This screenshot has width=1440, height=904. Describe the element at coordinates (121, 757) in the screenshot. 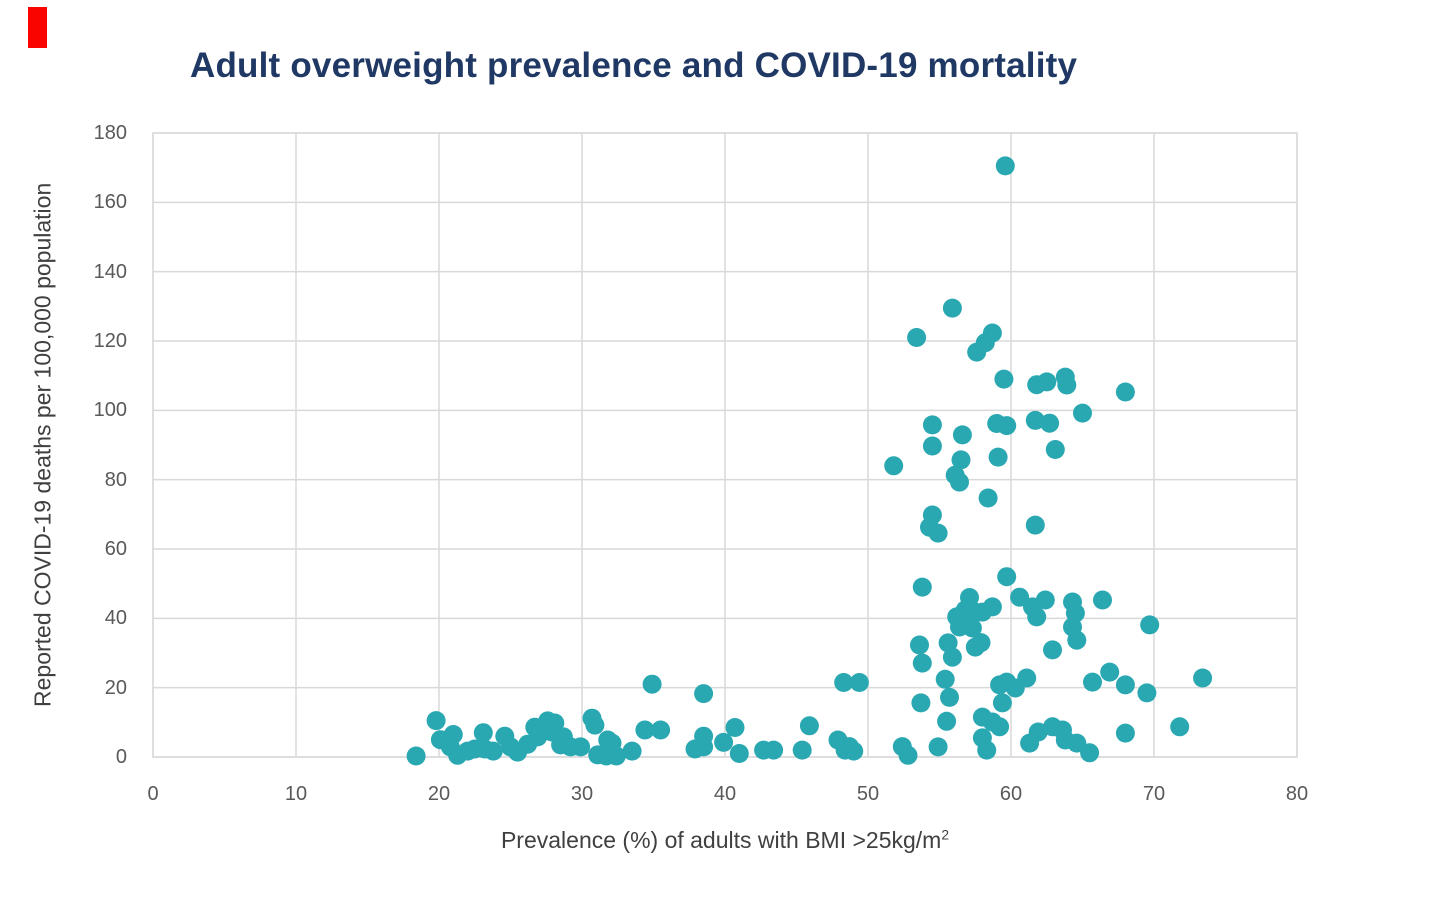

I see `y-tick-label: 0` at that location.